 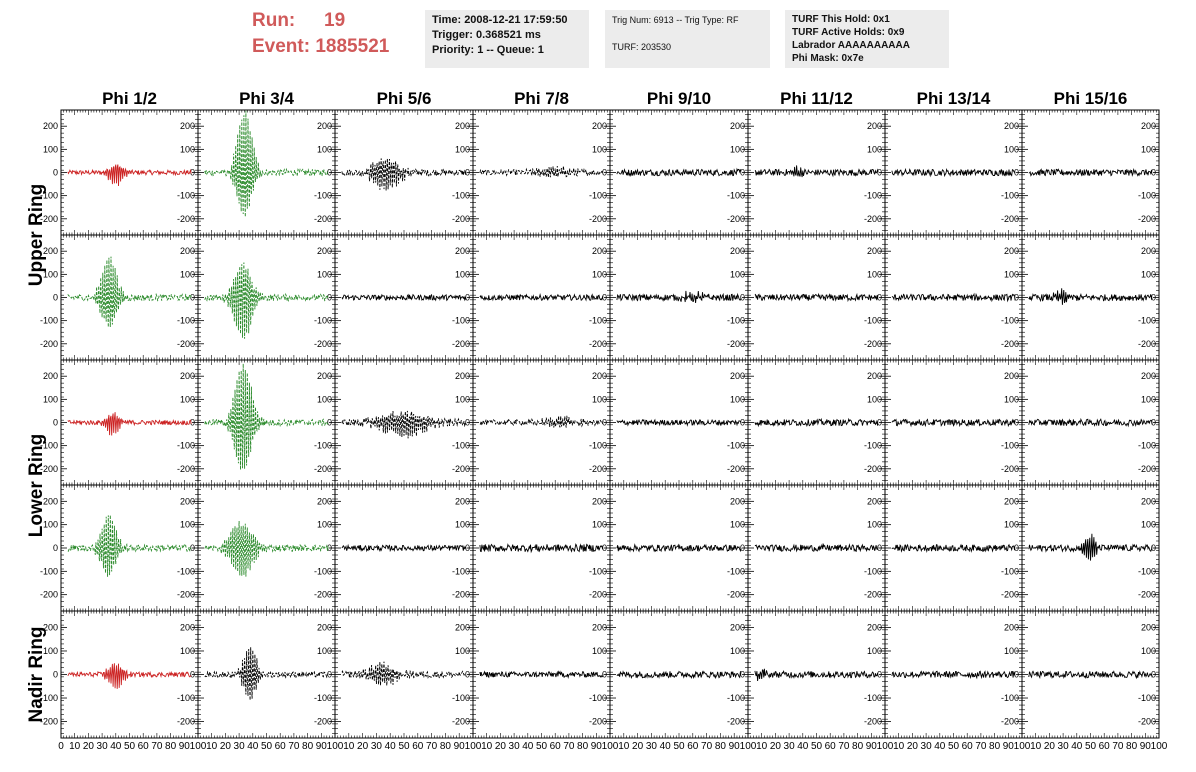 I want to click on column-title: Phi 9/10, so click(x=679, y=98).